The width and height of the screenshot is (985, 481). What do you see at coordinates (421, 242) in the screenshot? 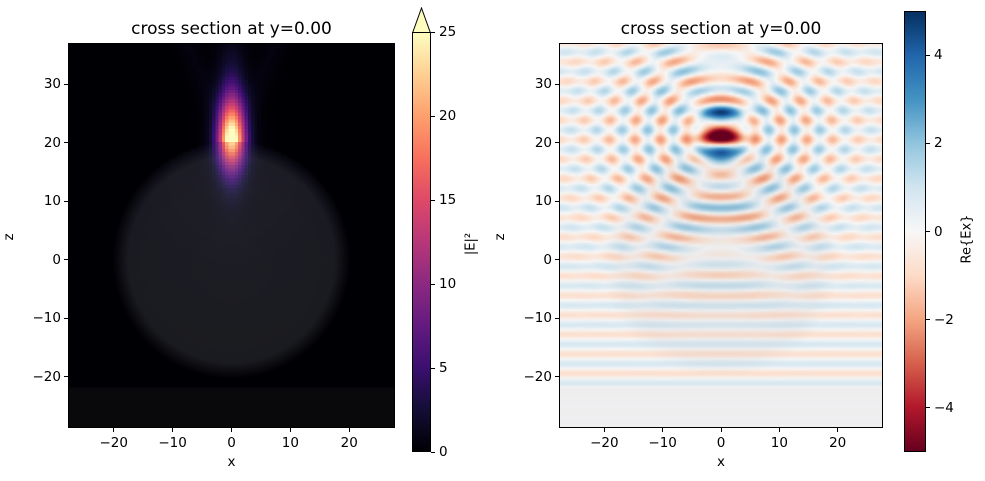
I see `intensity-colorbar` at bounding box center [421, 242].